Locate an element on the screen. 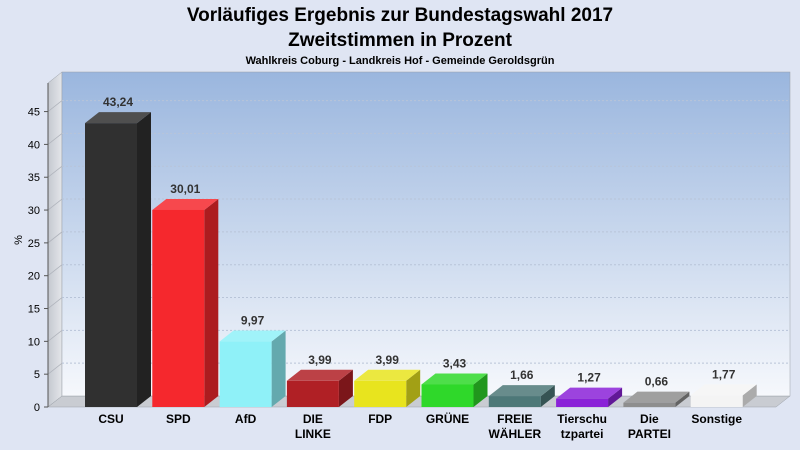  x-tick-label-line: Die is located at coordinates (649, 419).